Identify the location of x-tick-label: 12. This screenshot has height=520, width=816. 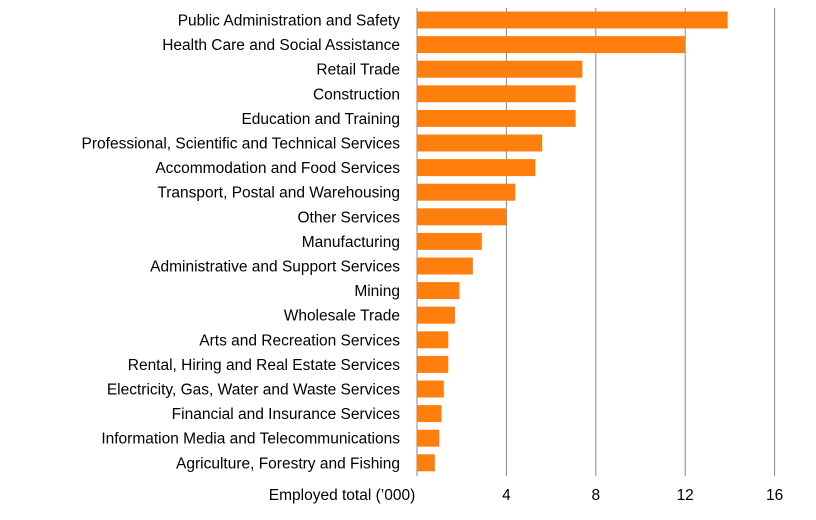
(685, 495).